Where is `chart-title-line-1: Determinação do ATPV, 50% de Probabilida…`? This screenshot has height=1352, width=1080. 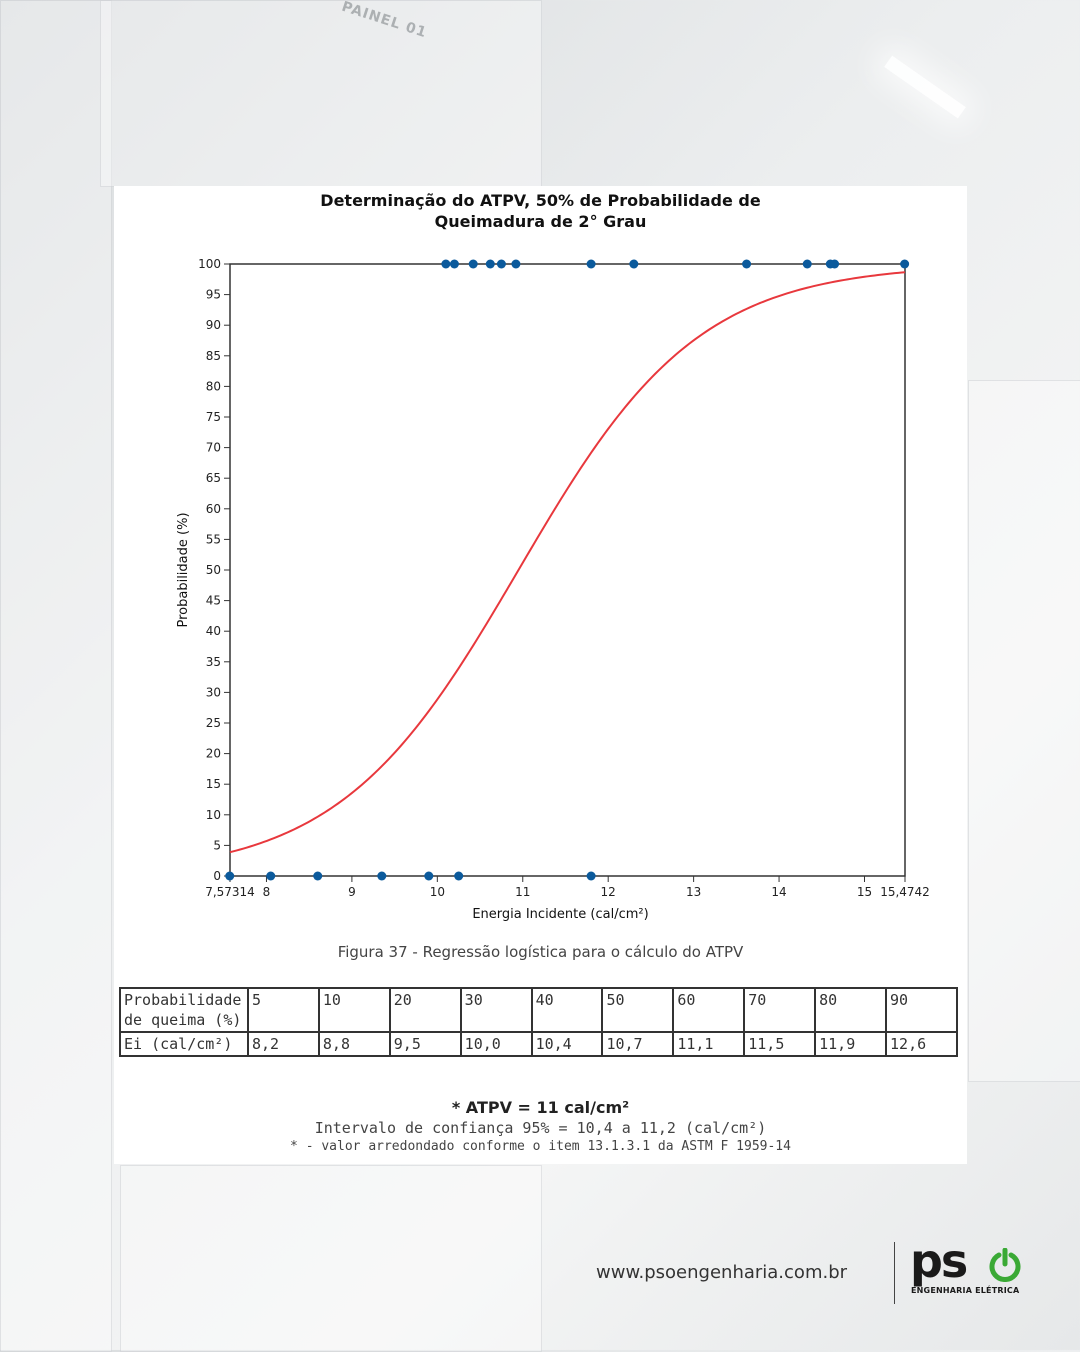
chart-title-line-1: Determinação do ATPV, 50% de Probabilida… is located at coordinates (540, 200).